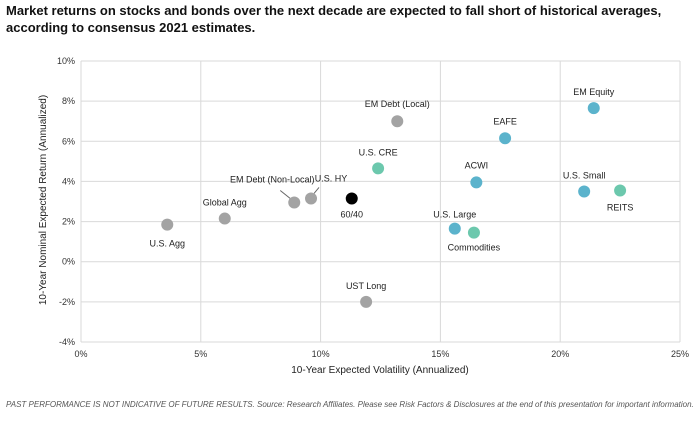  I want to click on point-label: U.S. Large, so click(454, 215).